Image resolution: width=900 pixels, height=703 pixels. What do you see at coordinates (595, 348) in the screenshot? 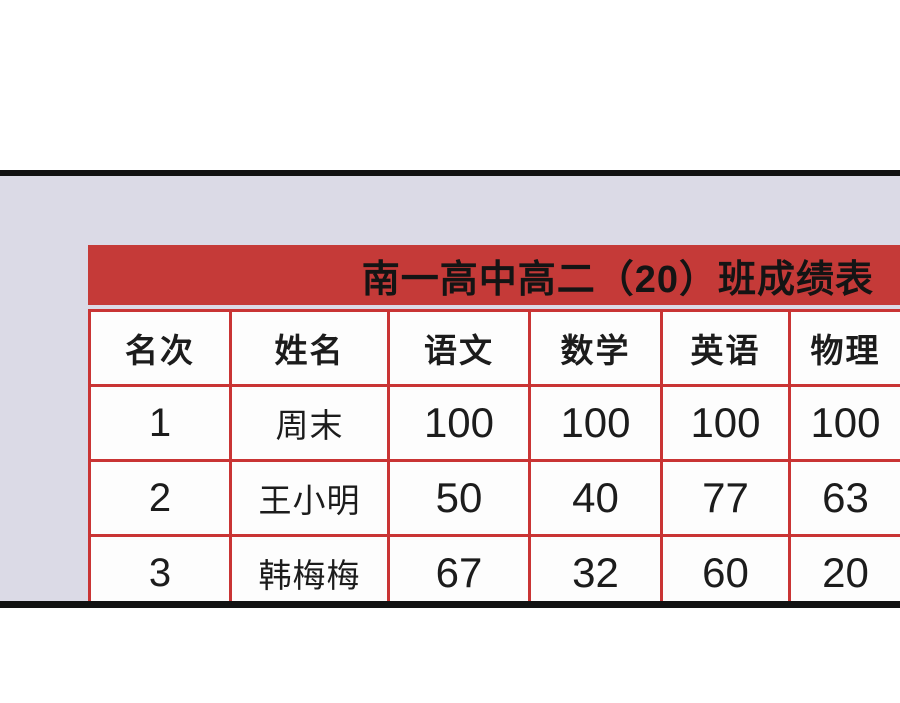
I see `column-header-math: 数学` at bounding box center [595, 348].